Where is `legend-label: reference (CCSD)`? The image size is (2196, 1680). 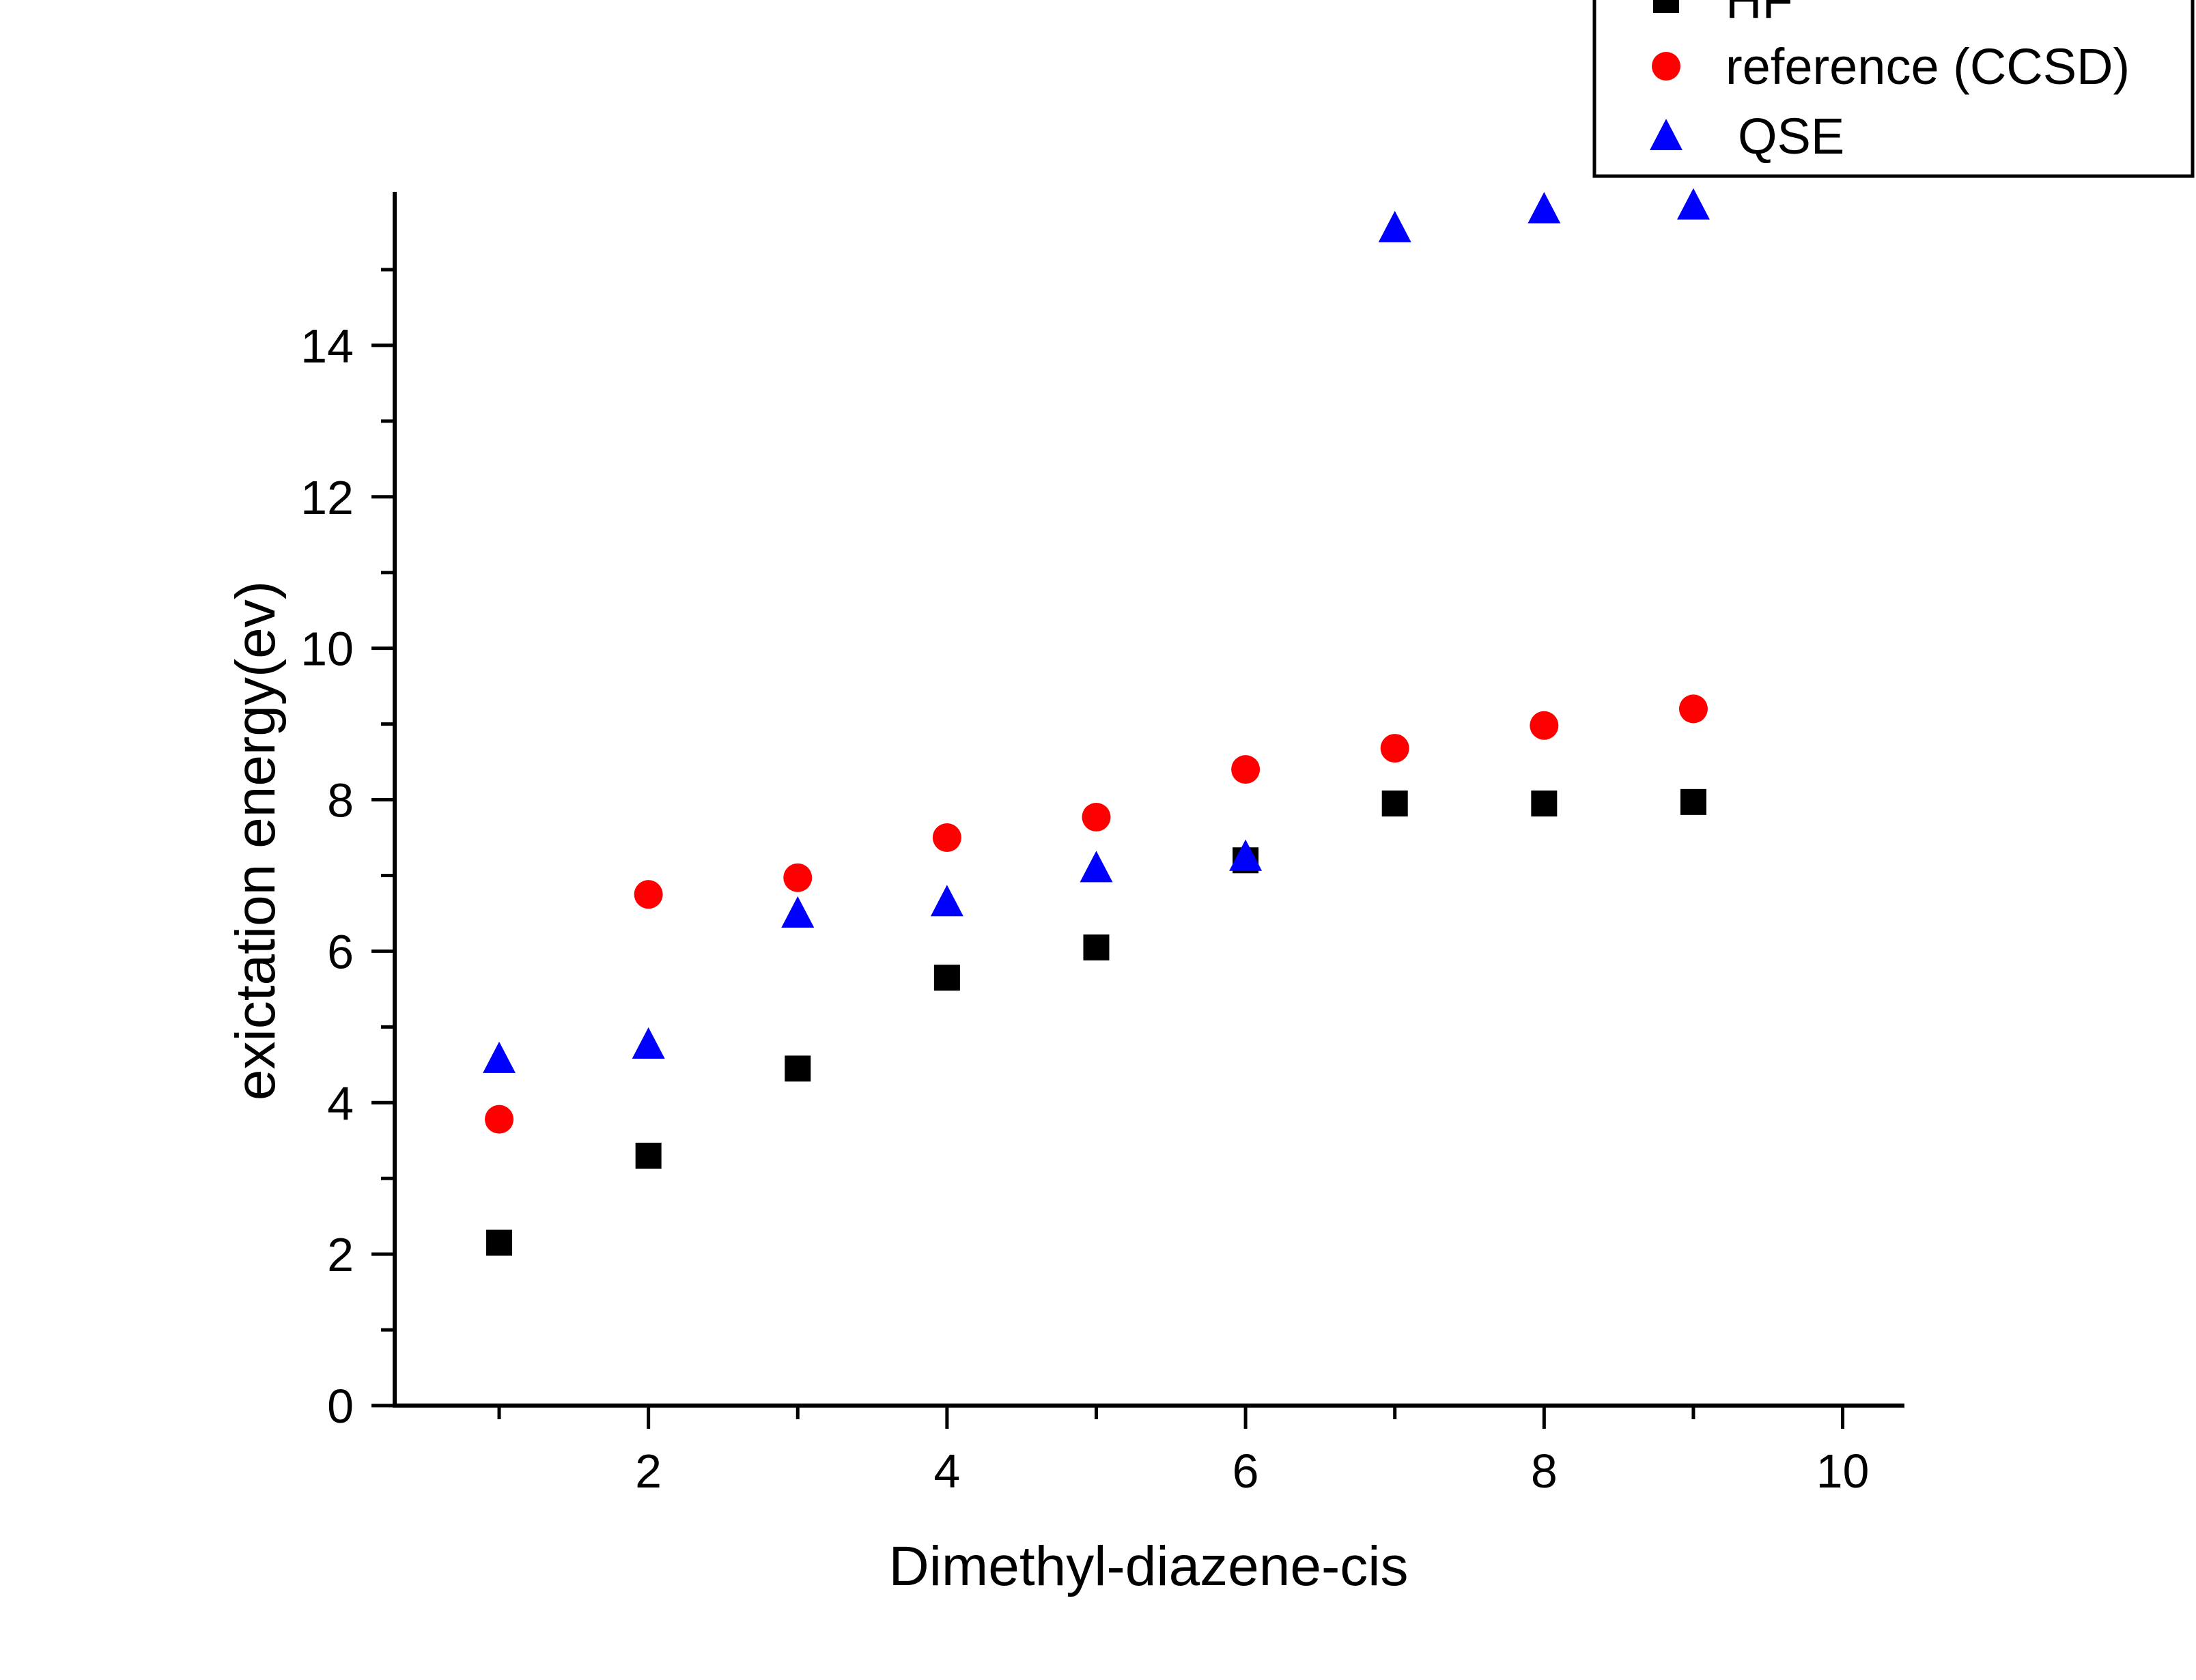 legend-label: reference (CCSD) is located at coordinates (1928, 66).